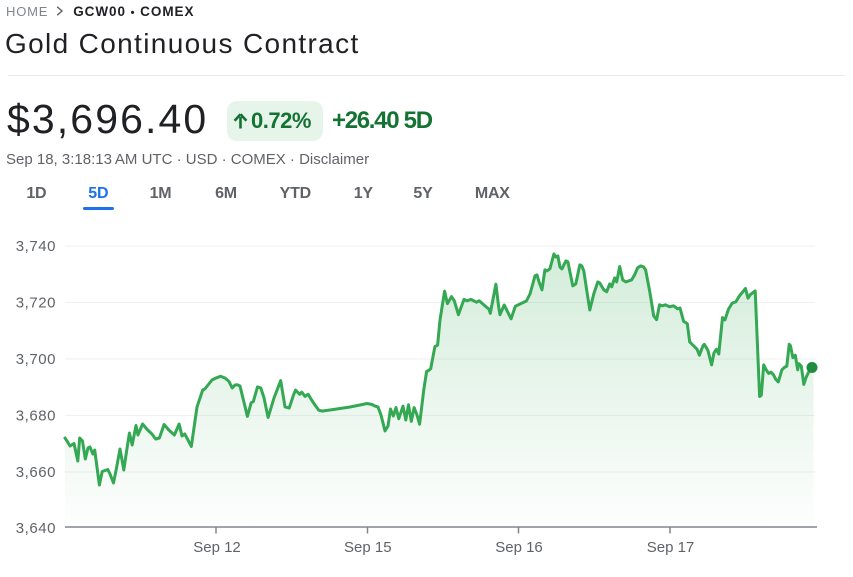  Describe the element at coordinates (36, 246) in the screenshot. I see `svg-text: 3,740` at that location.